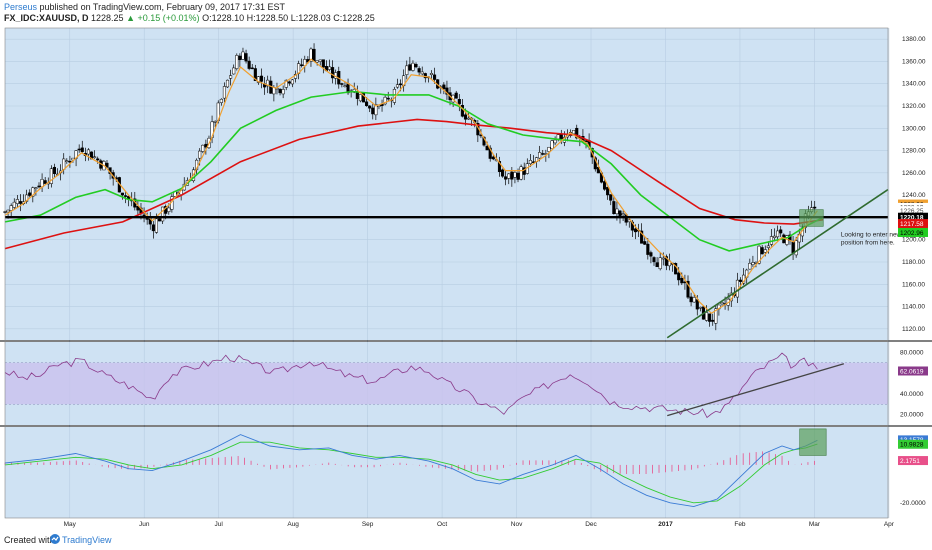 This screenshot has width=932, height=550. I want to click on price-tick-label: 1320.00, so click(914, 106).